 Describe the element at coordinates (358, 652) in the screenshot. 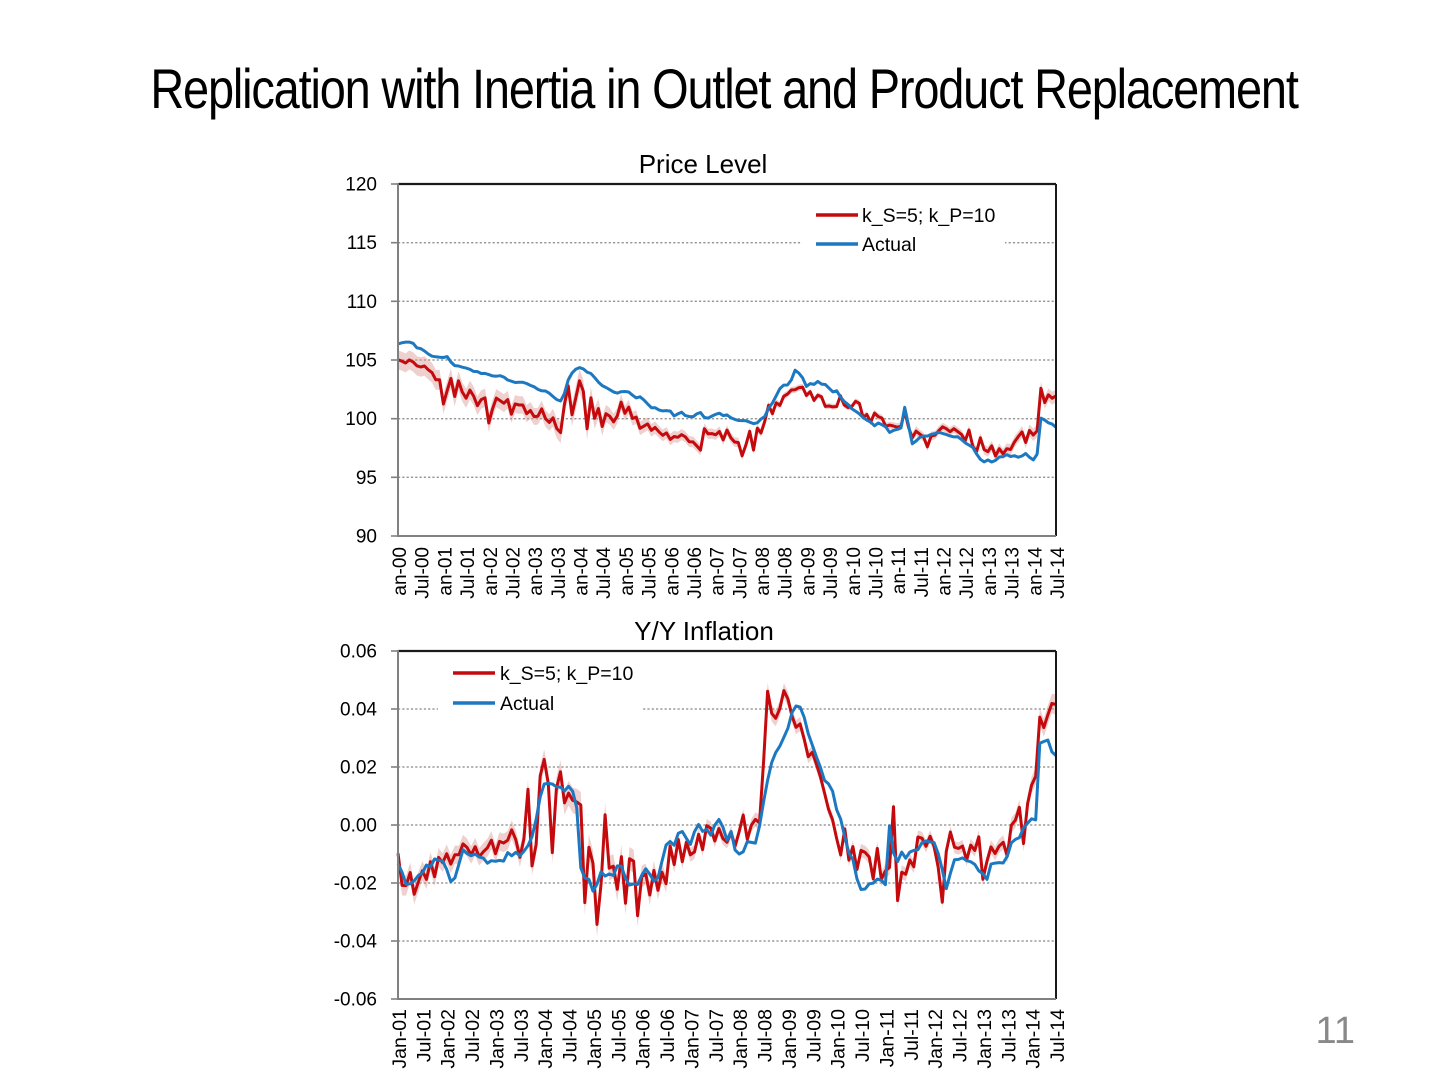

I see `svg-text: 0.06` at that location.